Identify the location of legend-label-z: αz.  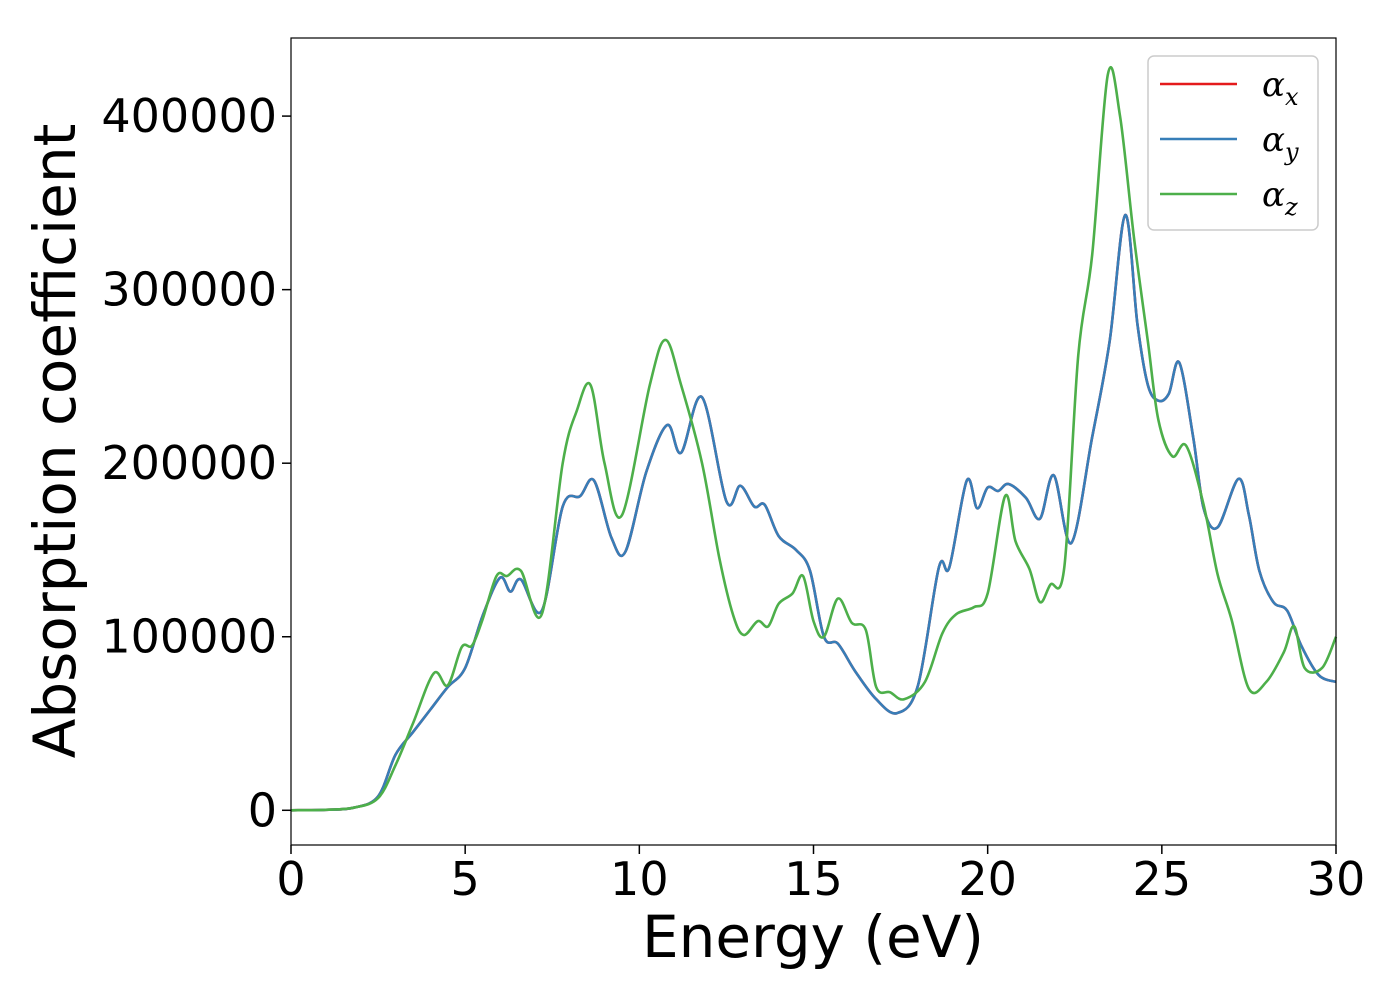
(1280, 198).